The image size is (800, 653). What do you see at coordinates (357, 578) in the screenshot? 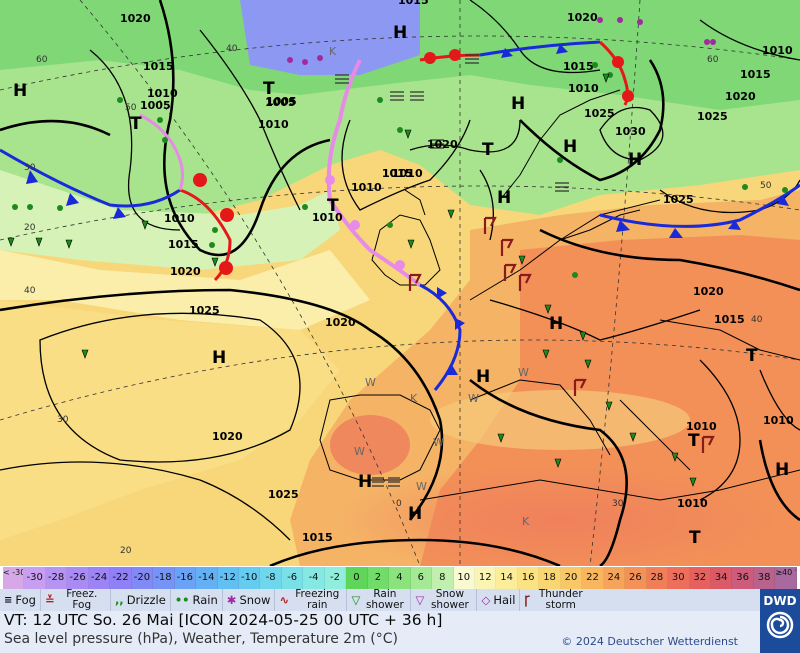
I see `colorbar-step: 0` at bounding box center [357, 578].